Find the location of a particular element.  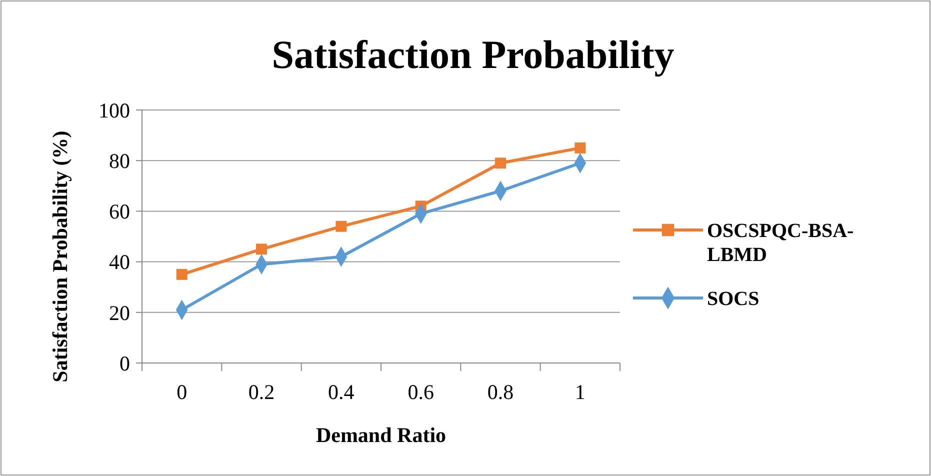

y-tick-label: 80 is located at coordinates (119, 160).